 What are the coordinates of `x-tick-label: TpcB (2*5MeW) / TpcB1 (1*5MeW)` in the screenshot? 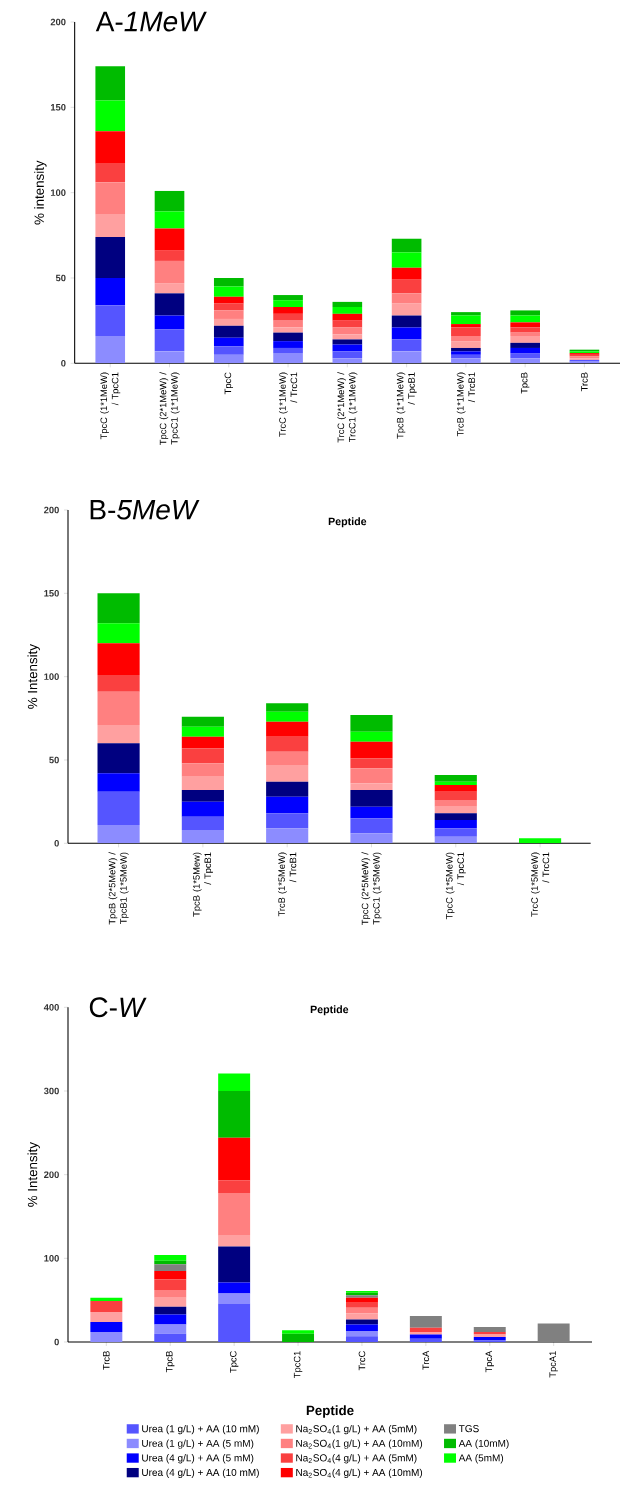 It's located at (118, 888).